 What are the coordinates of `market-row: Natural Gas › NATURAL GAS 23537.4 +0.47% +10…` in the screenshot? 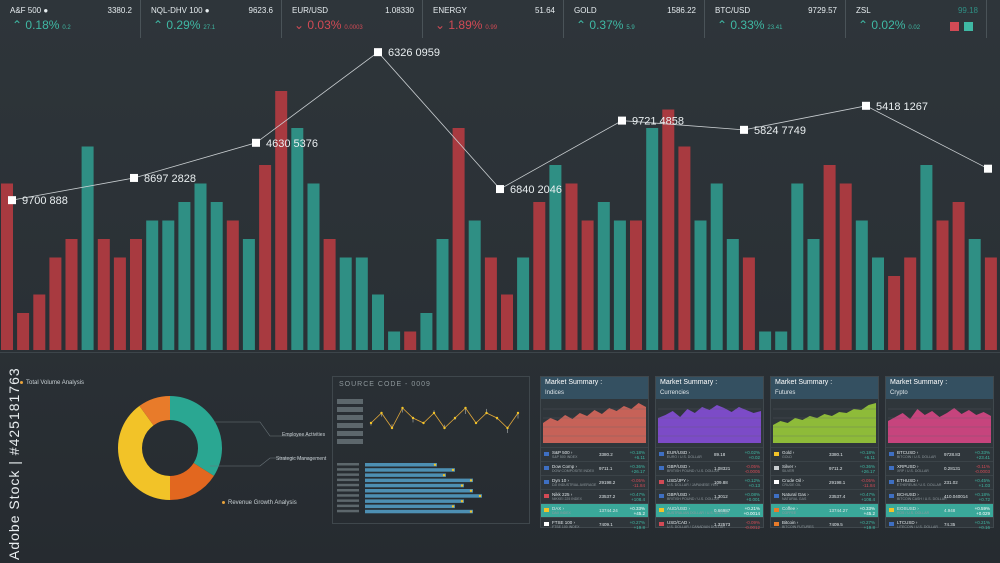 It's located at (824, 496).